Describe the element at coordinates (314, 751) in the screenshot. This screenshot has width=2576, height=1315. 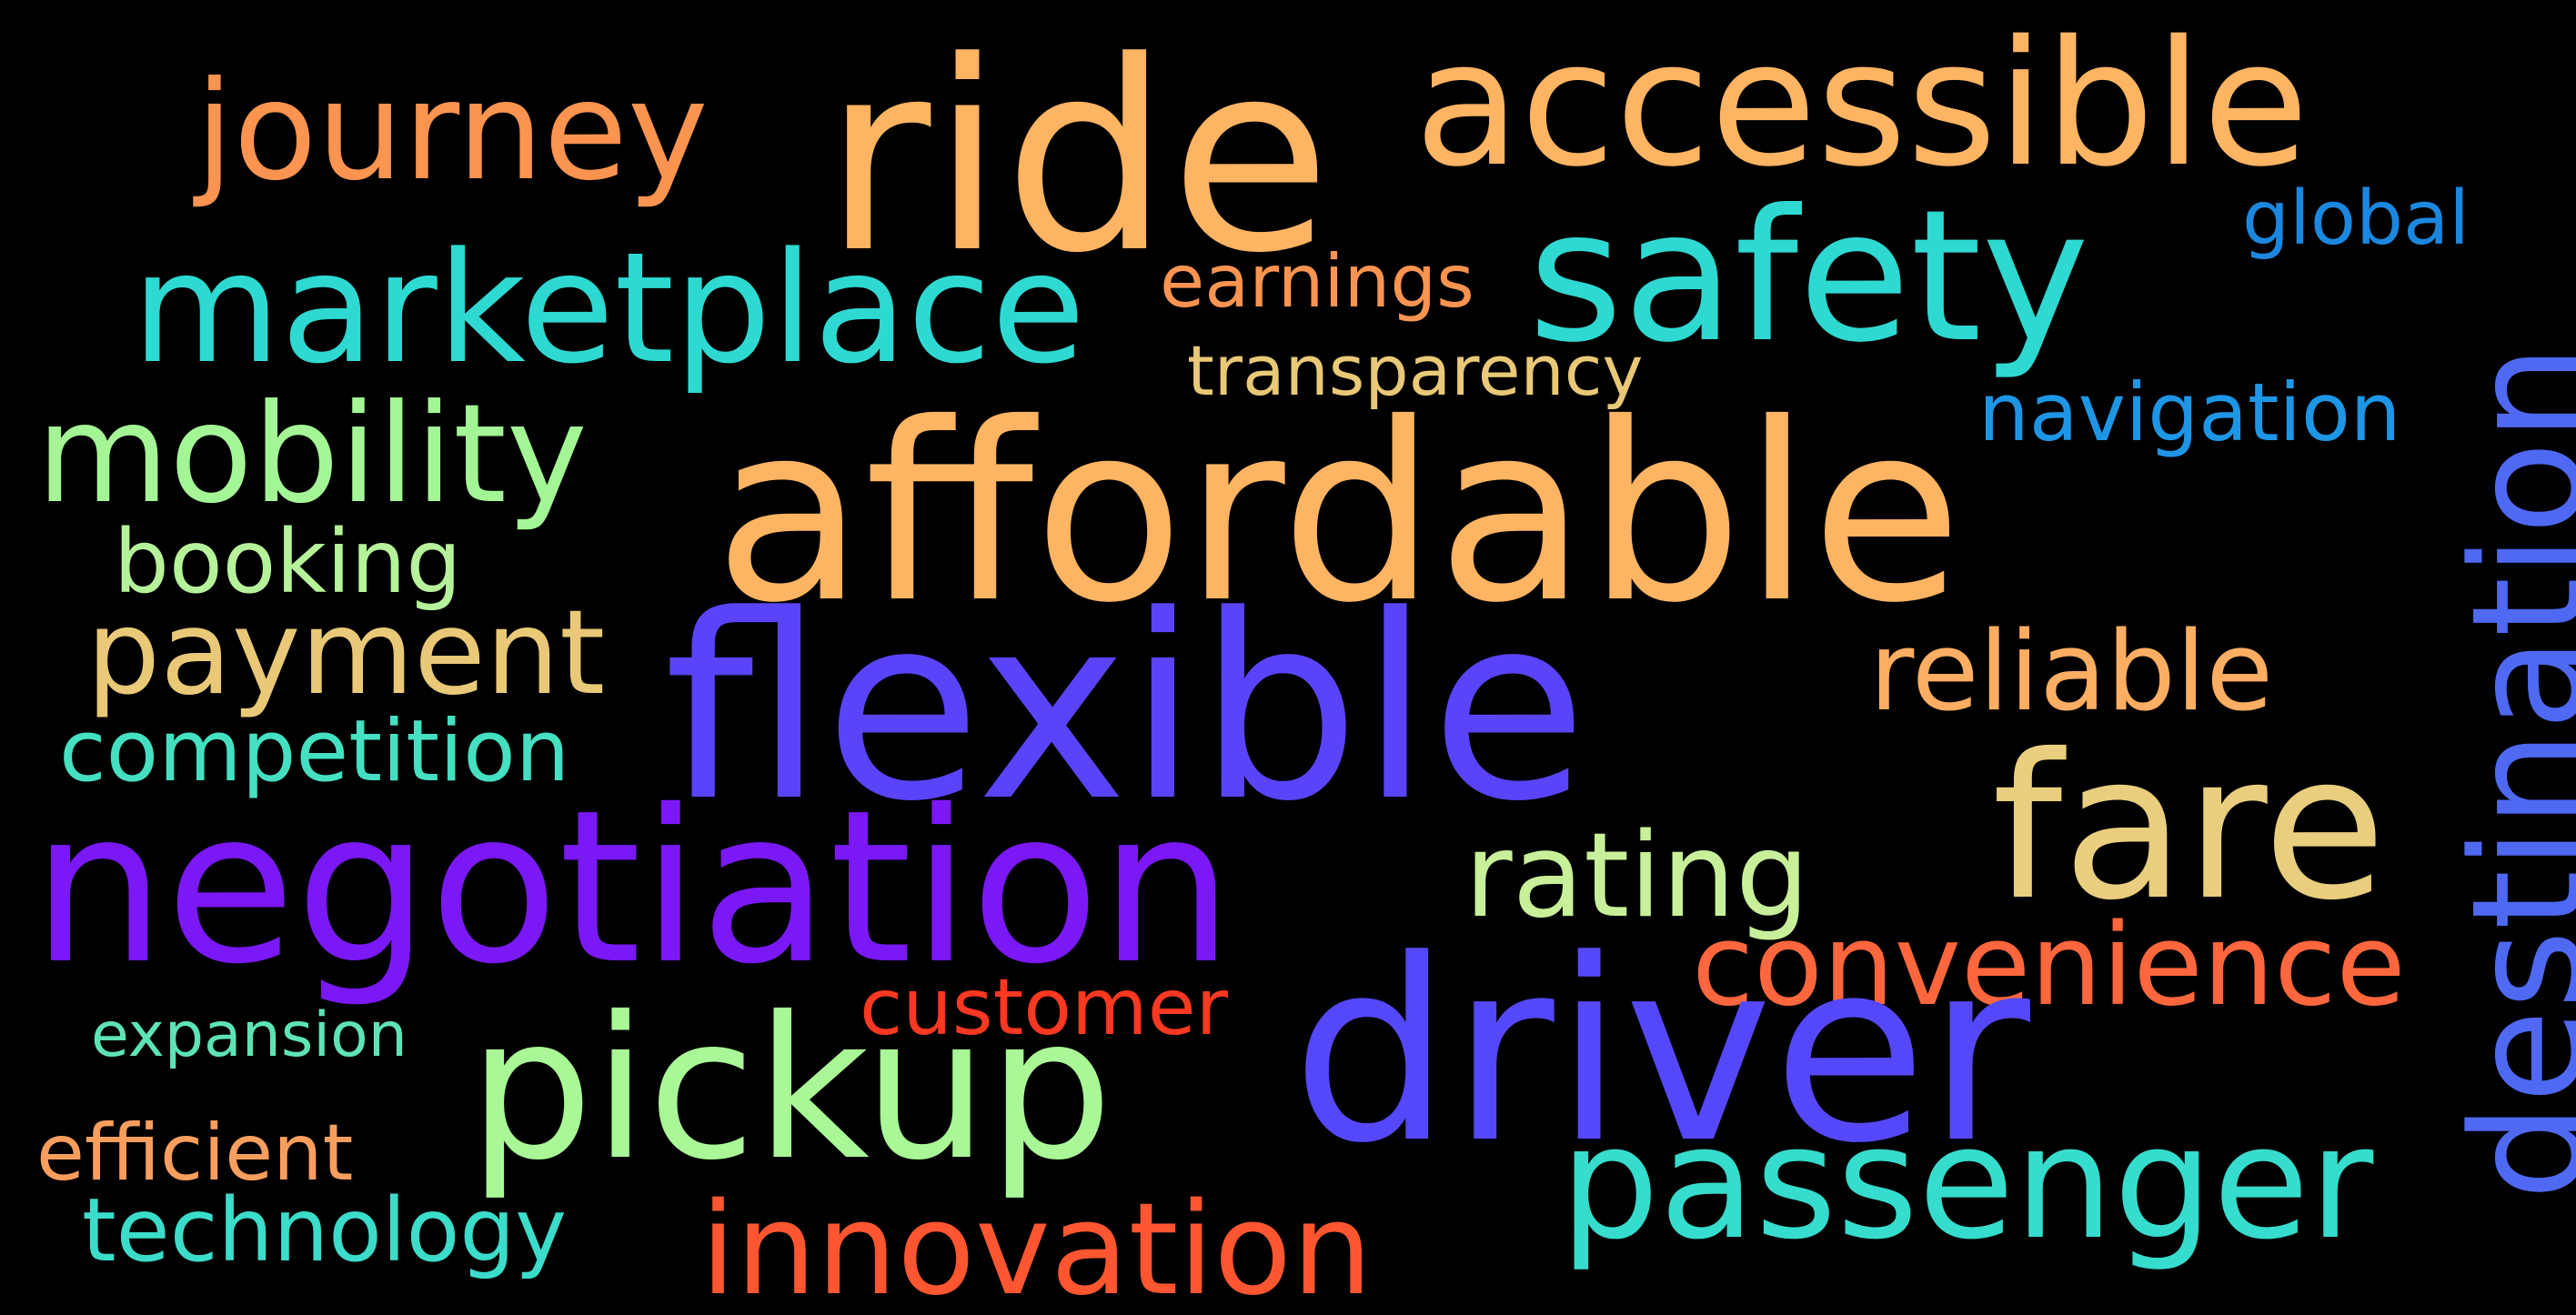
I see `word-competition: competition` at that location.